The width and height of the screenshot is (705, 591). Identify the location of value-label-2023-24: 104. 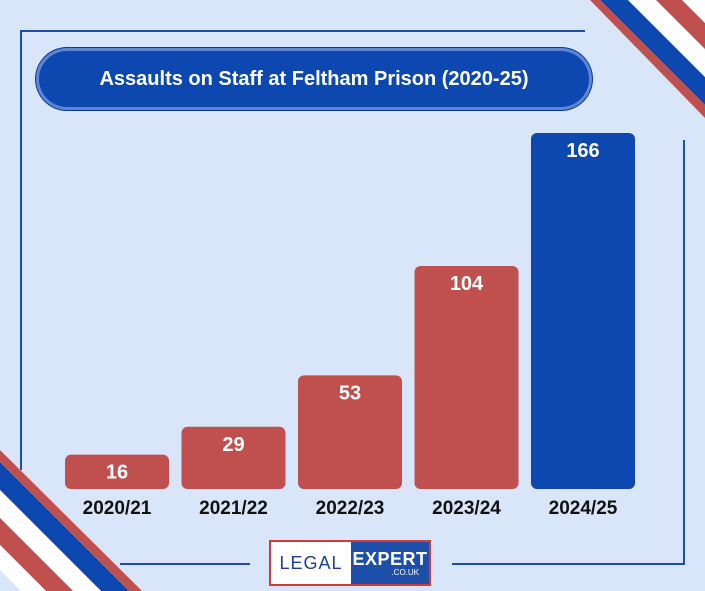
(467, 284).